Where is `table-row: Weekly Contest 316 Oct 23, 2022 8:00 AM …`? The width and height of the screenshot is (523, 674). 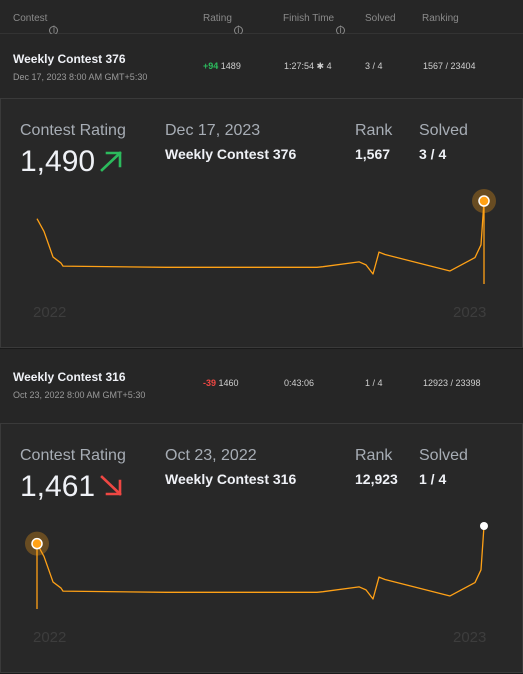 table-row: Weekly Contest 316 Oct 23, 2022 8:00 AM … is located at coordinates (261, 386).